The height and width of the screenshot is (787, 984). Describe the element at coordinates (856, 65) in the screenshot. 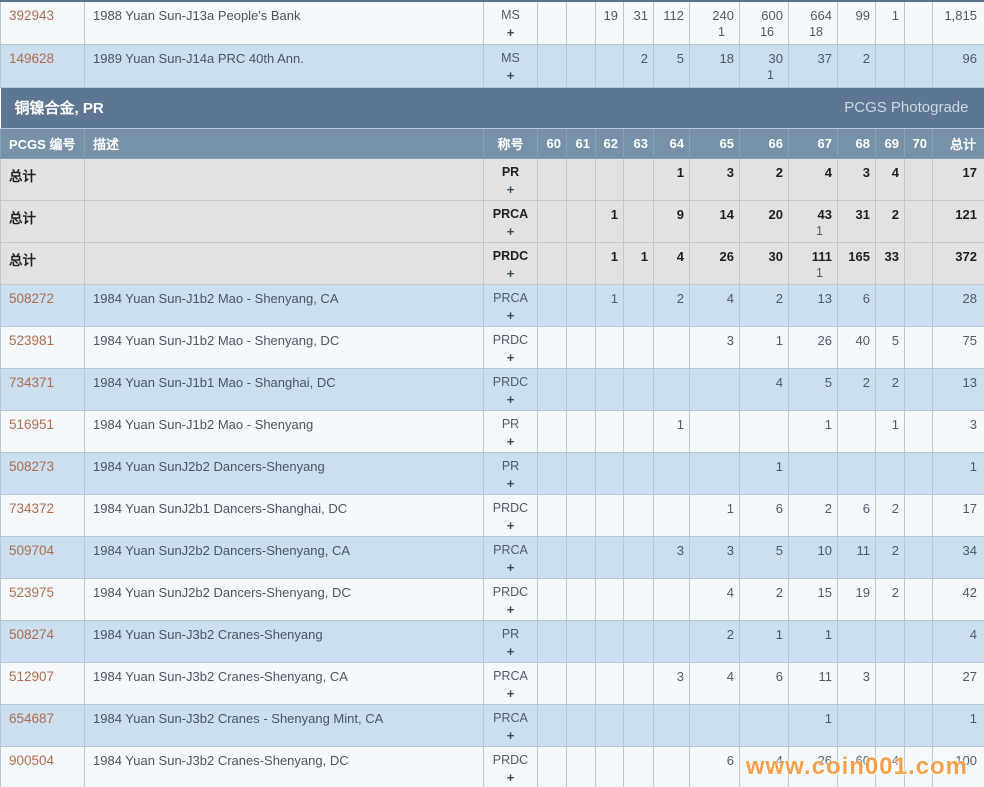

I see `grade-68-cell: 2` at that location.